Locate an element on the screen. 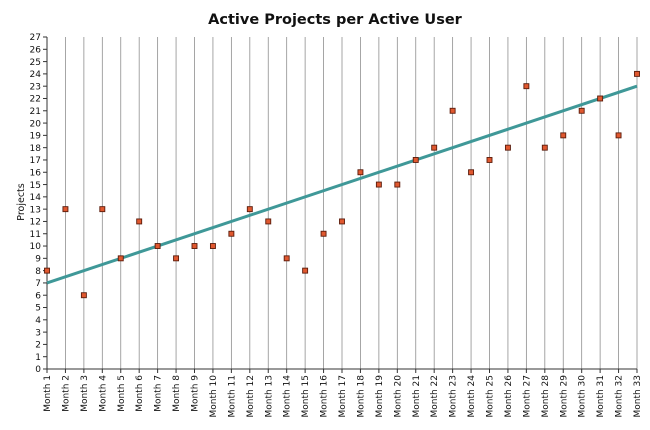 Image resolution: width=650 pixels, height=430 pixels. x-tick-label-28: Month 28 is located at coordinates (546, 396).